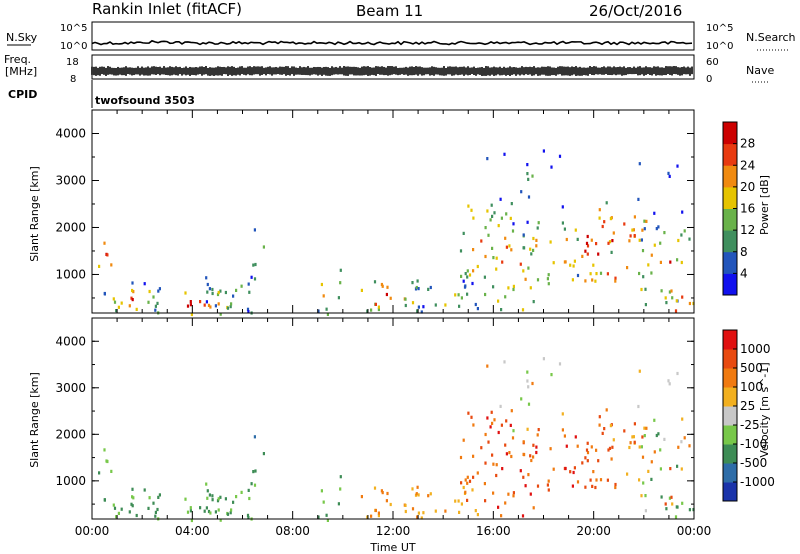 The height and width of the screenshot is (554, 800). Describe the element at coordinates (92, 531) in the screenshot. I see `xtick-label: 00:00` at that location.